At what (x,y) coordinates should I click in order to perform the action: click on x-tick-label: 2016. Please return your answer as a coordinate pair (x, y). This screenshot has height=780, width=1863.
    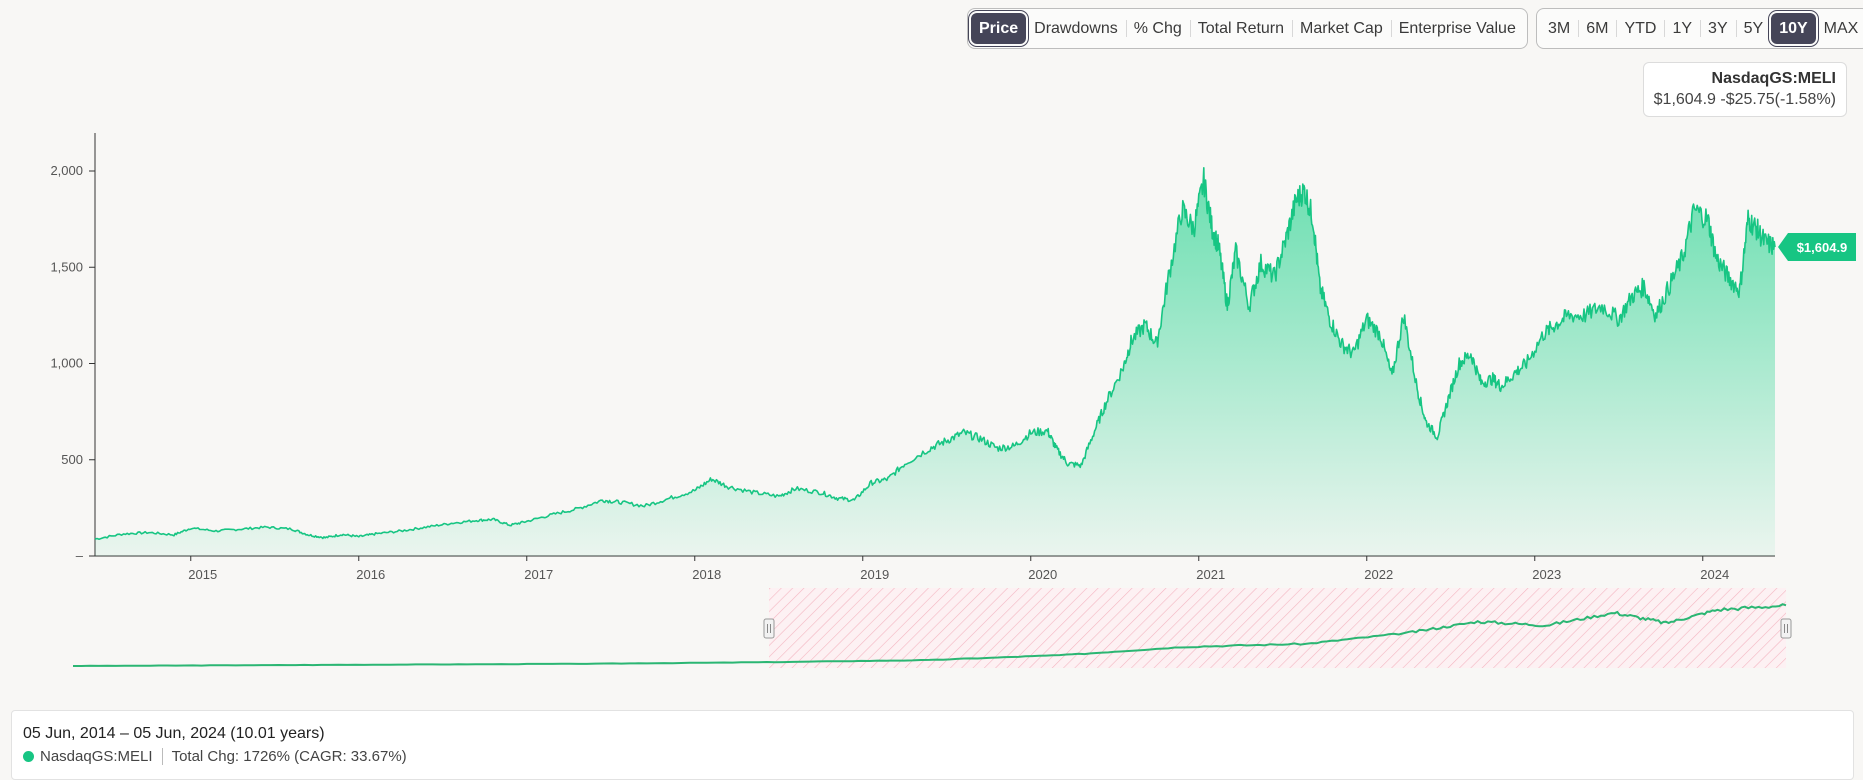
    Looking at the image, I should click on (370, 574).